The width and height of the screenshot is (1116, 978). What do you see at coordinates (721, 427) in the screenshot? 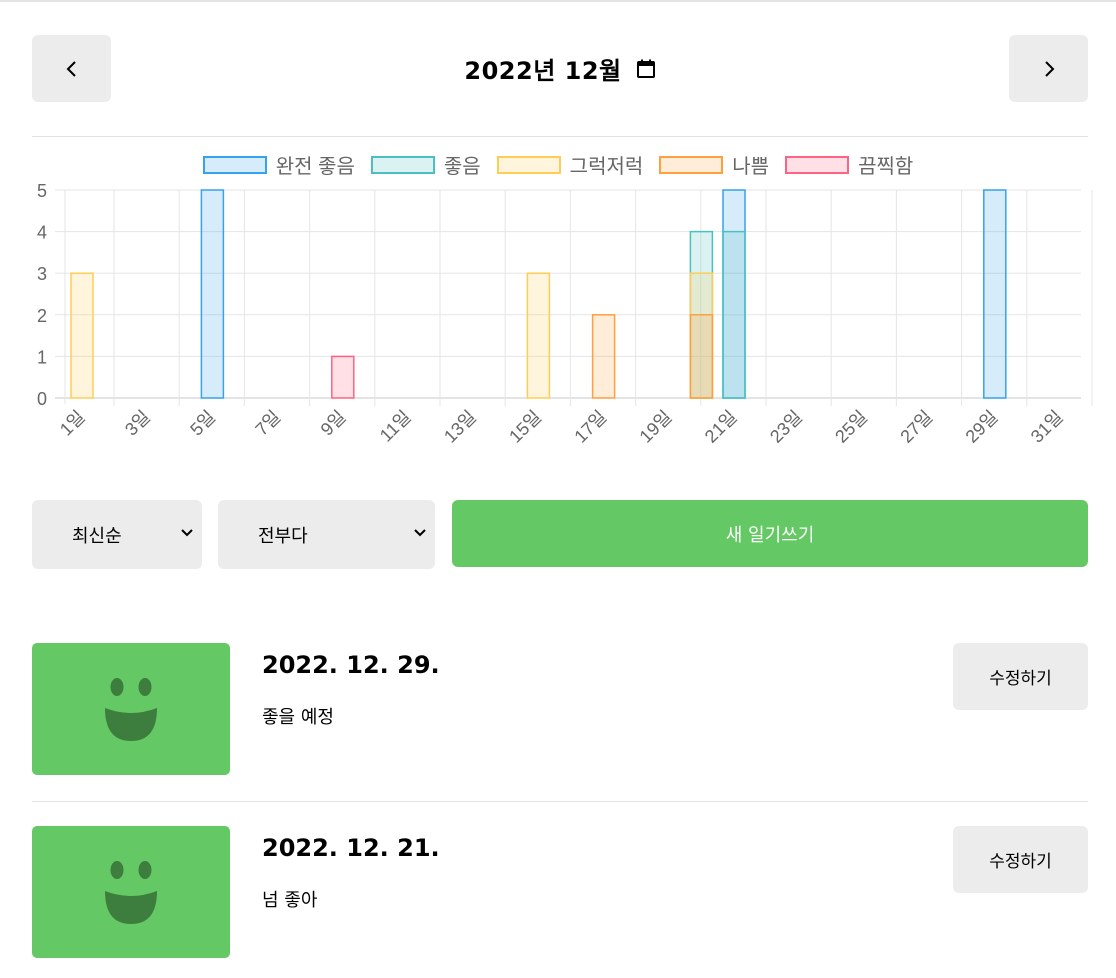
I see `x-tick-label: 21일` at bounding box center [721, 427].